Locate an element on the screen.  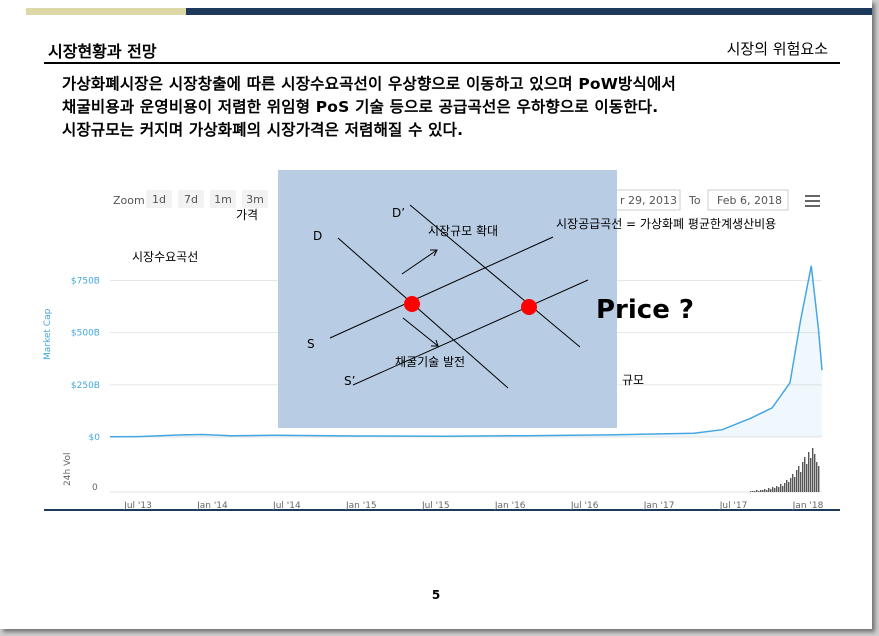
date-to-field is located at coordinates (748, 200).